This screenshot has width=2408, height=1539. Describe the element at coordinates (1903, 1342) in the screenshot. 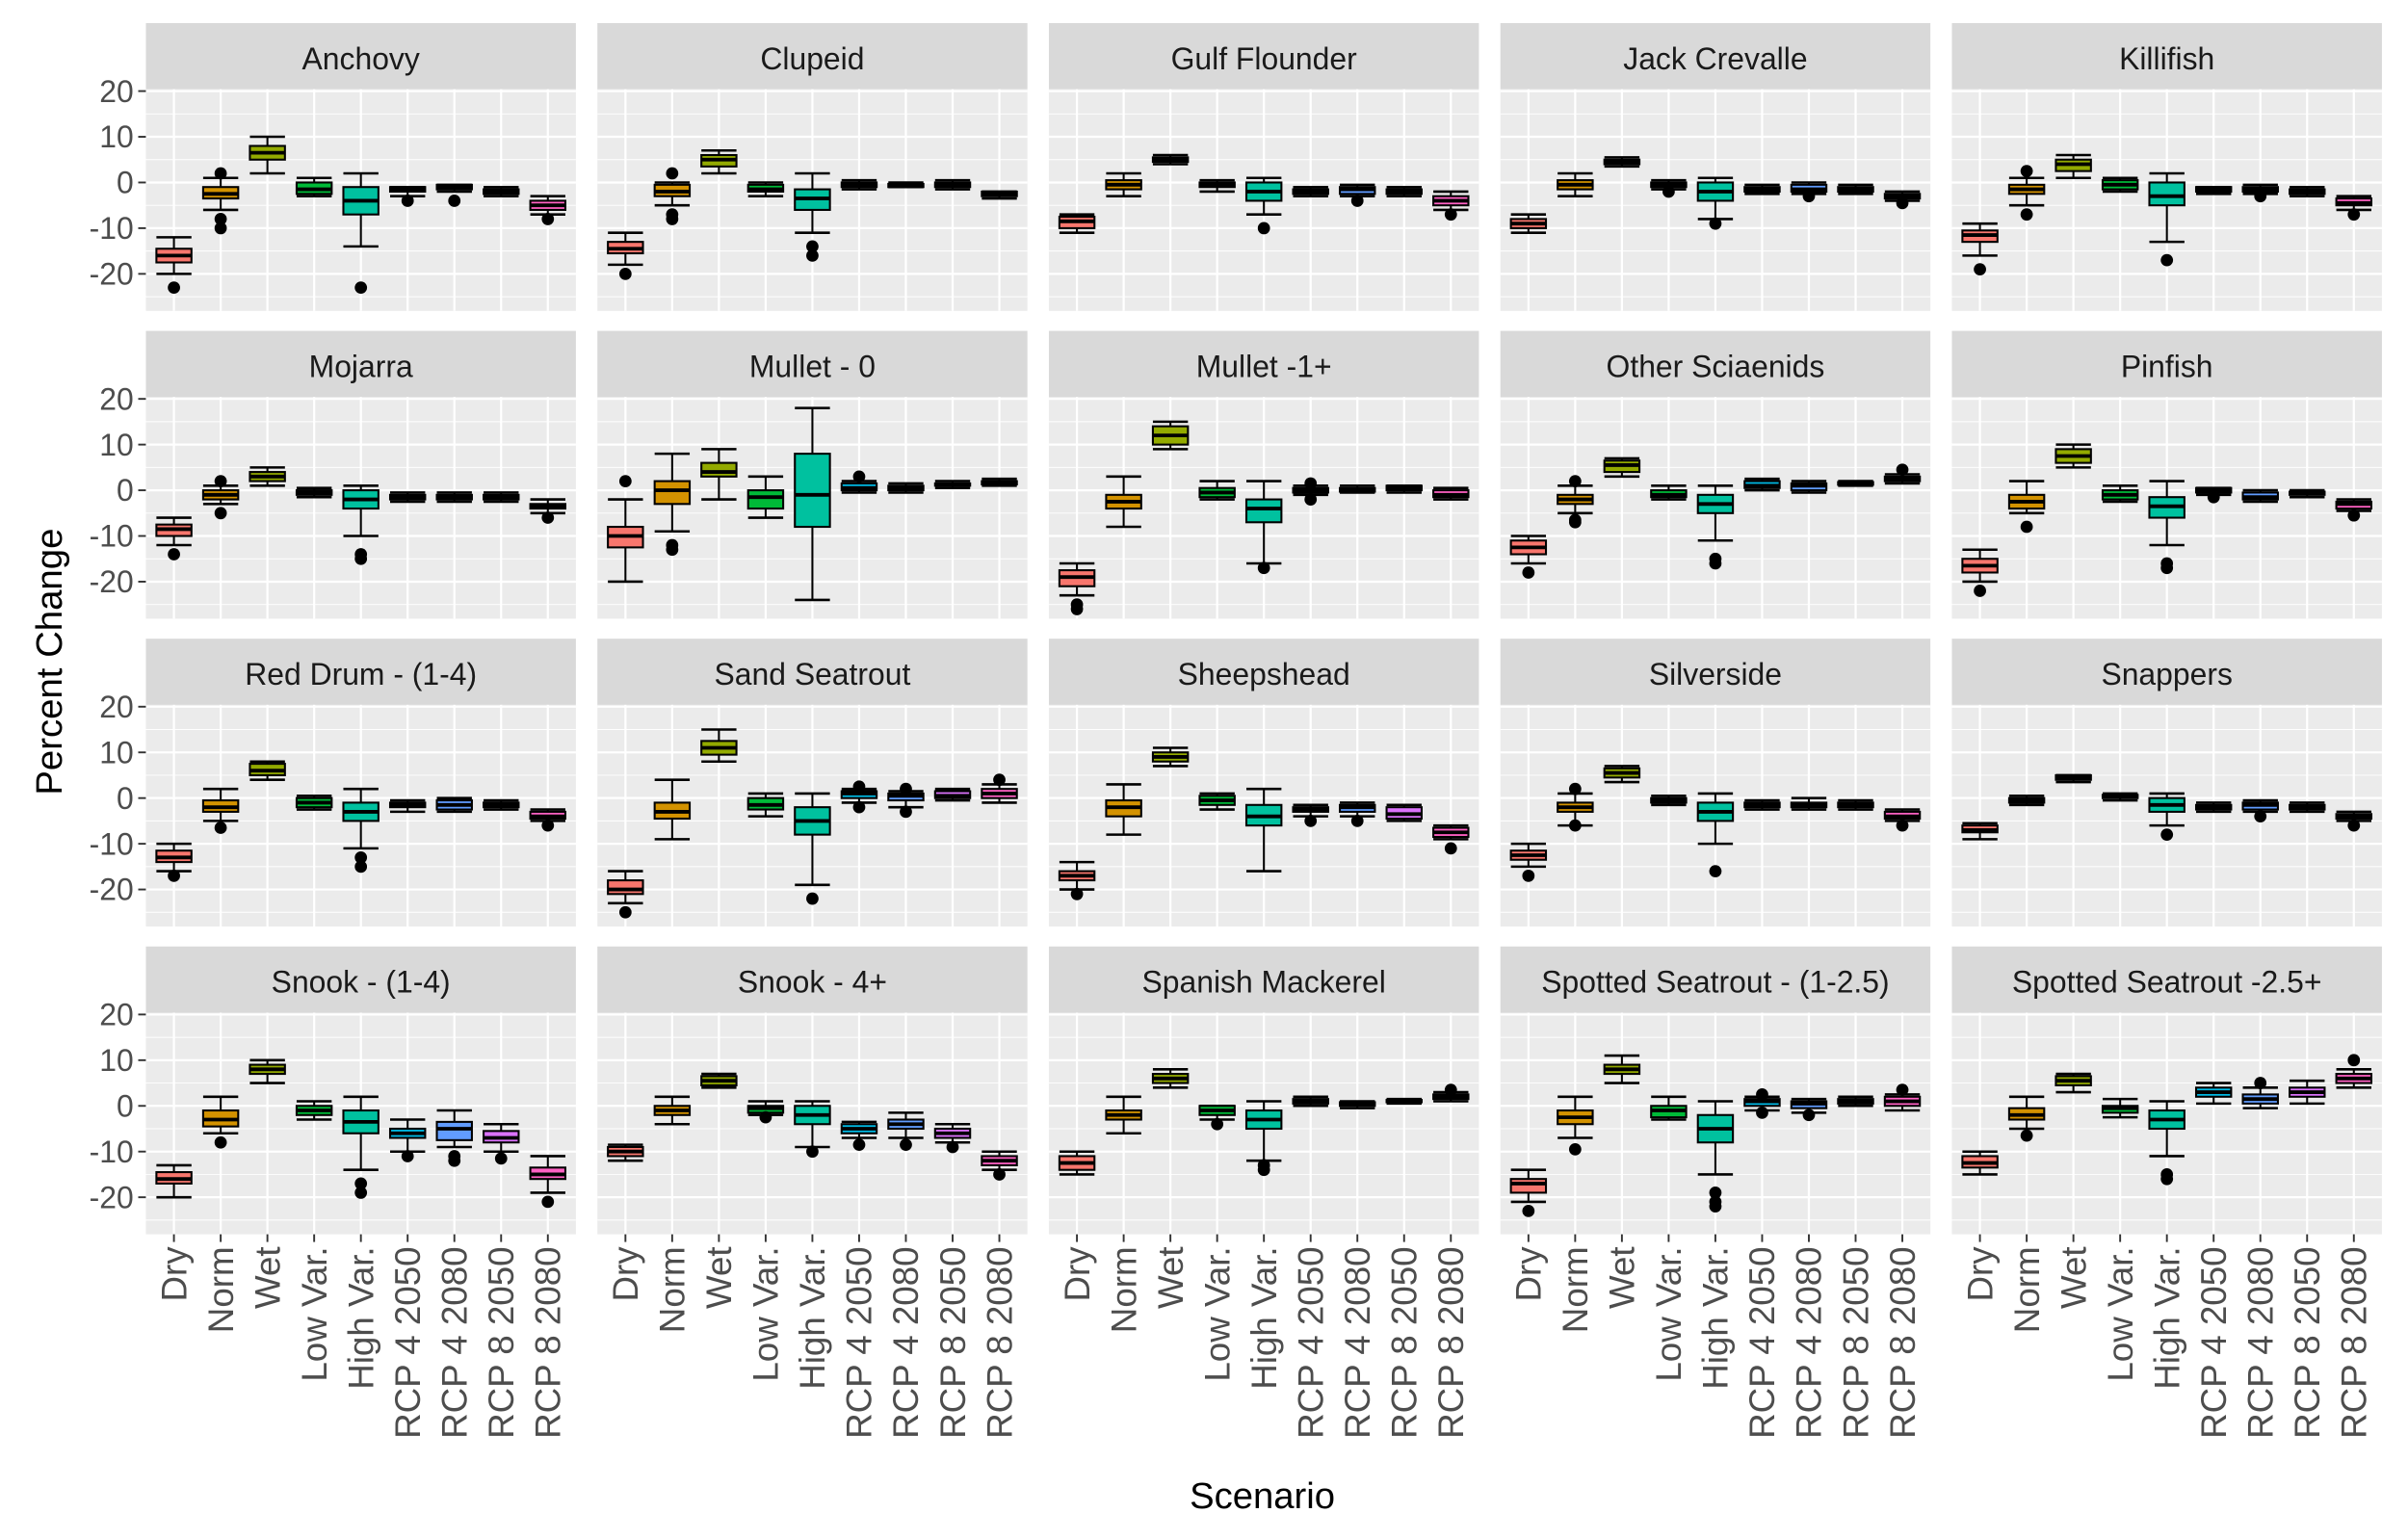

I see `x-tick-label: RCP 8 2080` at that location.